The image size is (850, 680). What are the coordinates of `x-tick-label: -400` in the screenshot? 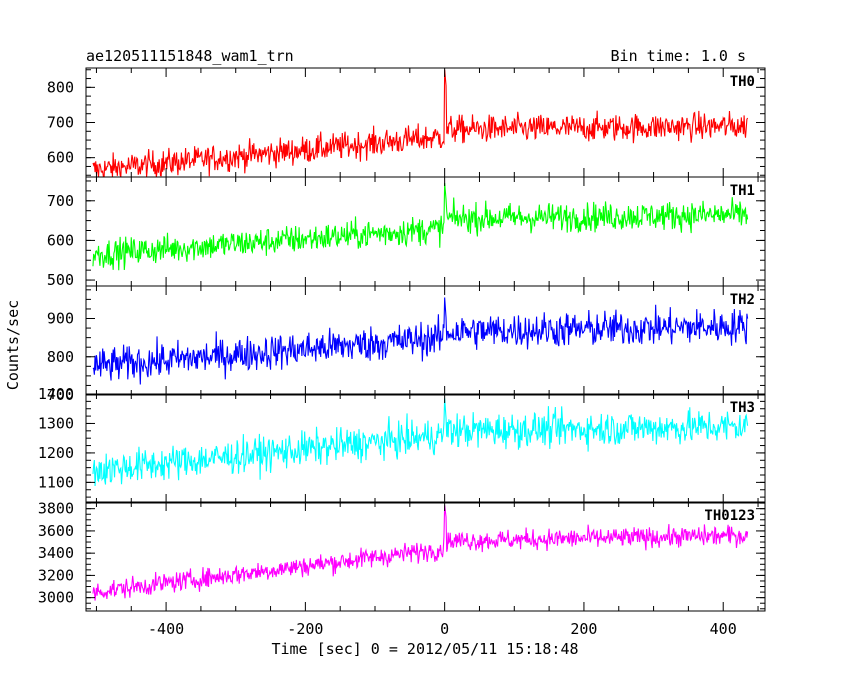 It's located at (166, 629).